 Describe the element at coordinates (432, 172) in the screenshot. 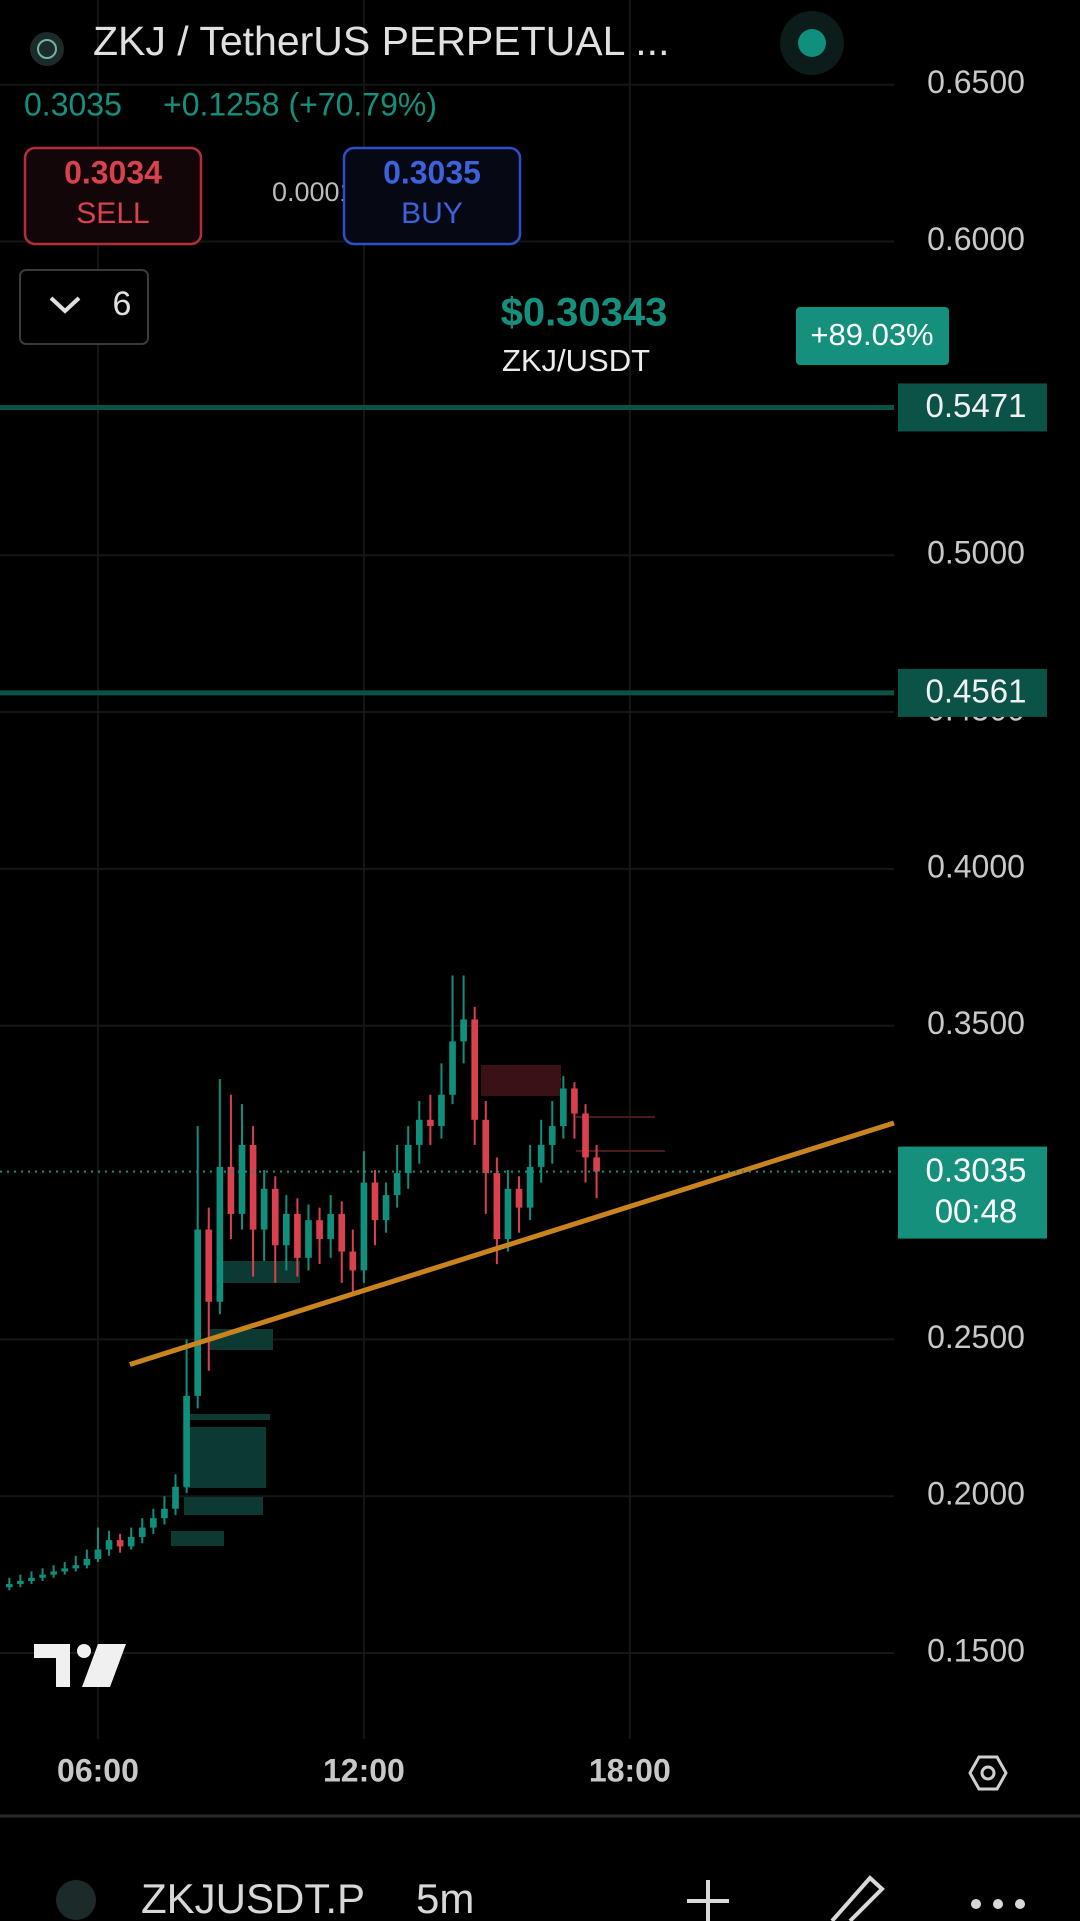

I see `buy-price: 0.3035` at that location.